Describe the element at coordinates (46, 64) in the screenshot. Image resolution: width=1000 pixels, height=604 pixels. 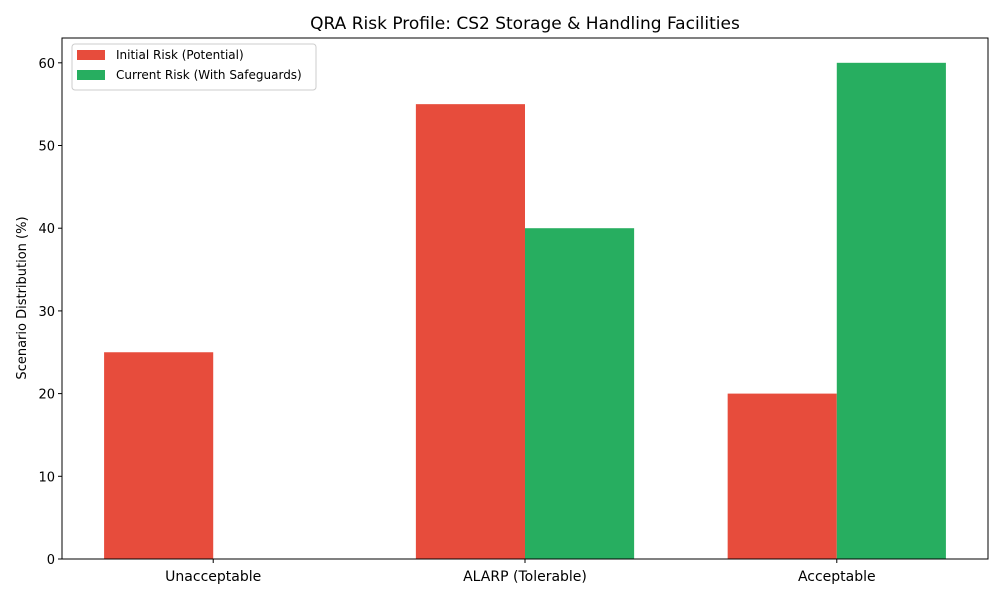
I see `y-tick-label: 60` at that location.